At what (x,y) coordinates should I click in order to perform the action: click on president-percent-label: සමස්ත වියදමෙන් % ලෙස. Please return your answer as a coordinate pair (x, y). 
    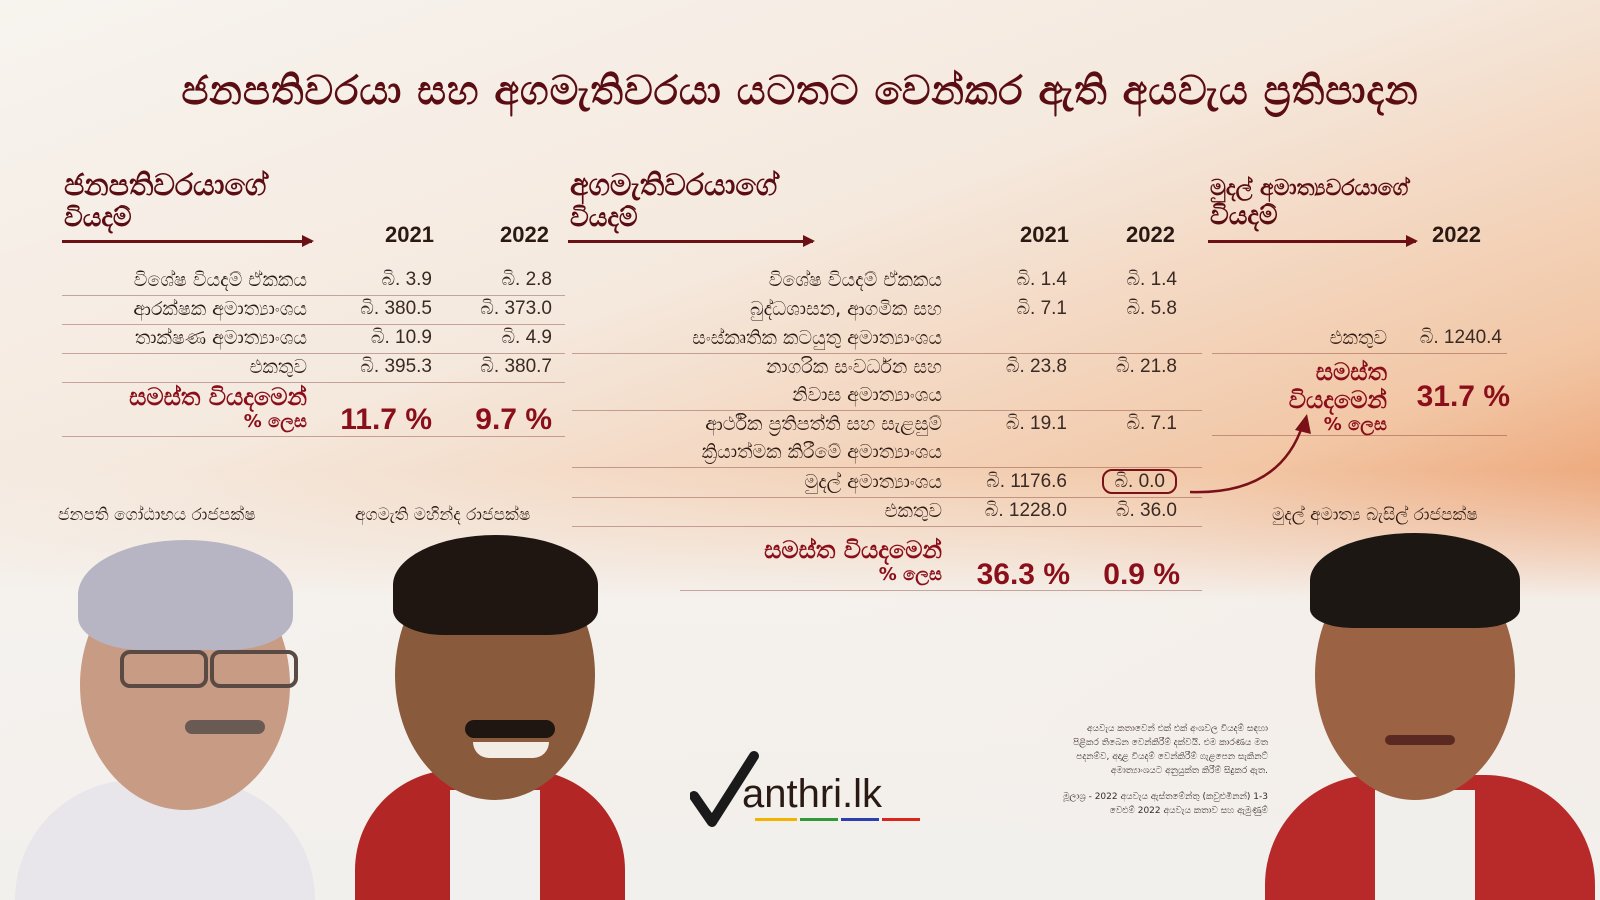
    Looking at the image, I should click on (184, 407).